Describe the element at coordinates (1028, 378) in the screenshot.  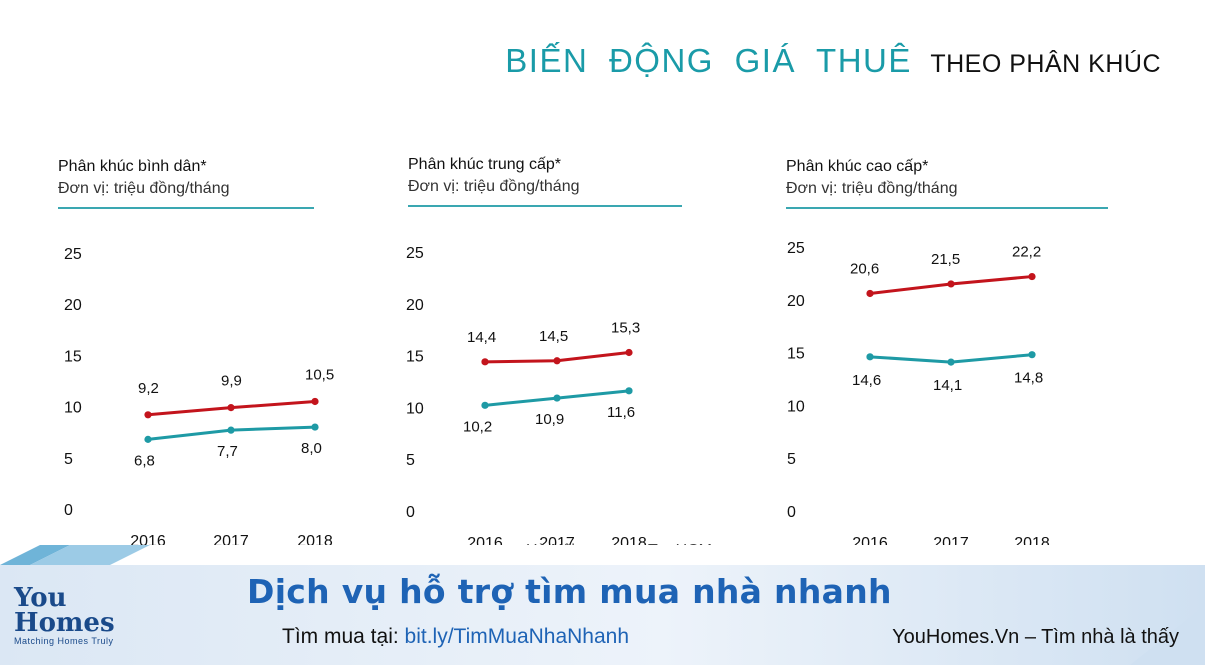
I see `data-label: 14,8` at that location.